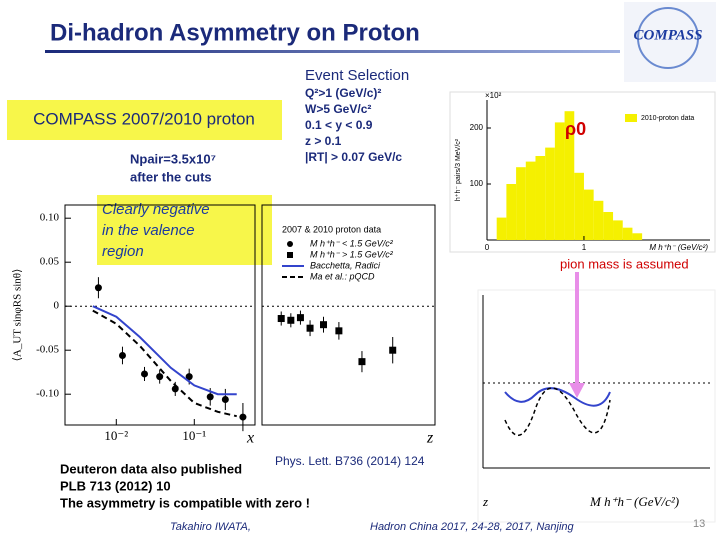  What do you see at coordinates (123, 251) in the screenshot?
I see `callout-text: region` at bounding box center [123, 251].